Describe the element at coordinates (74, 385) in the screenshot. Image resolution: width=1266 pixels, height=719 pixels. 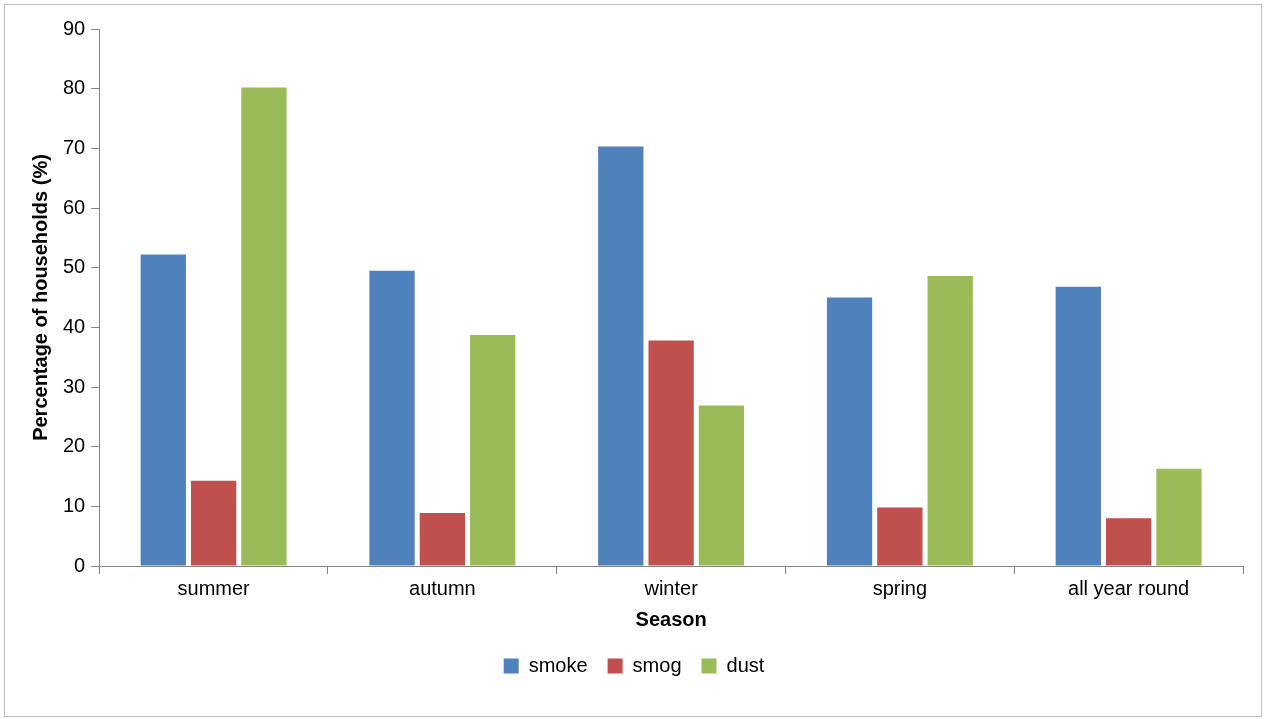
I see `y-tick-label: 30` at that location.